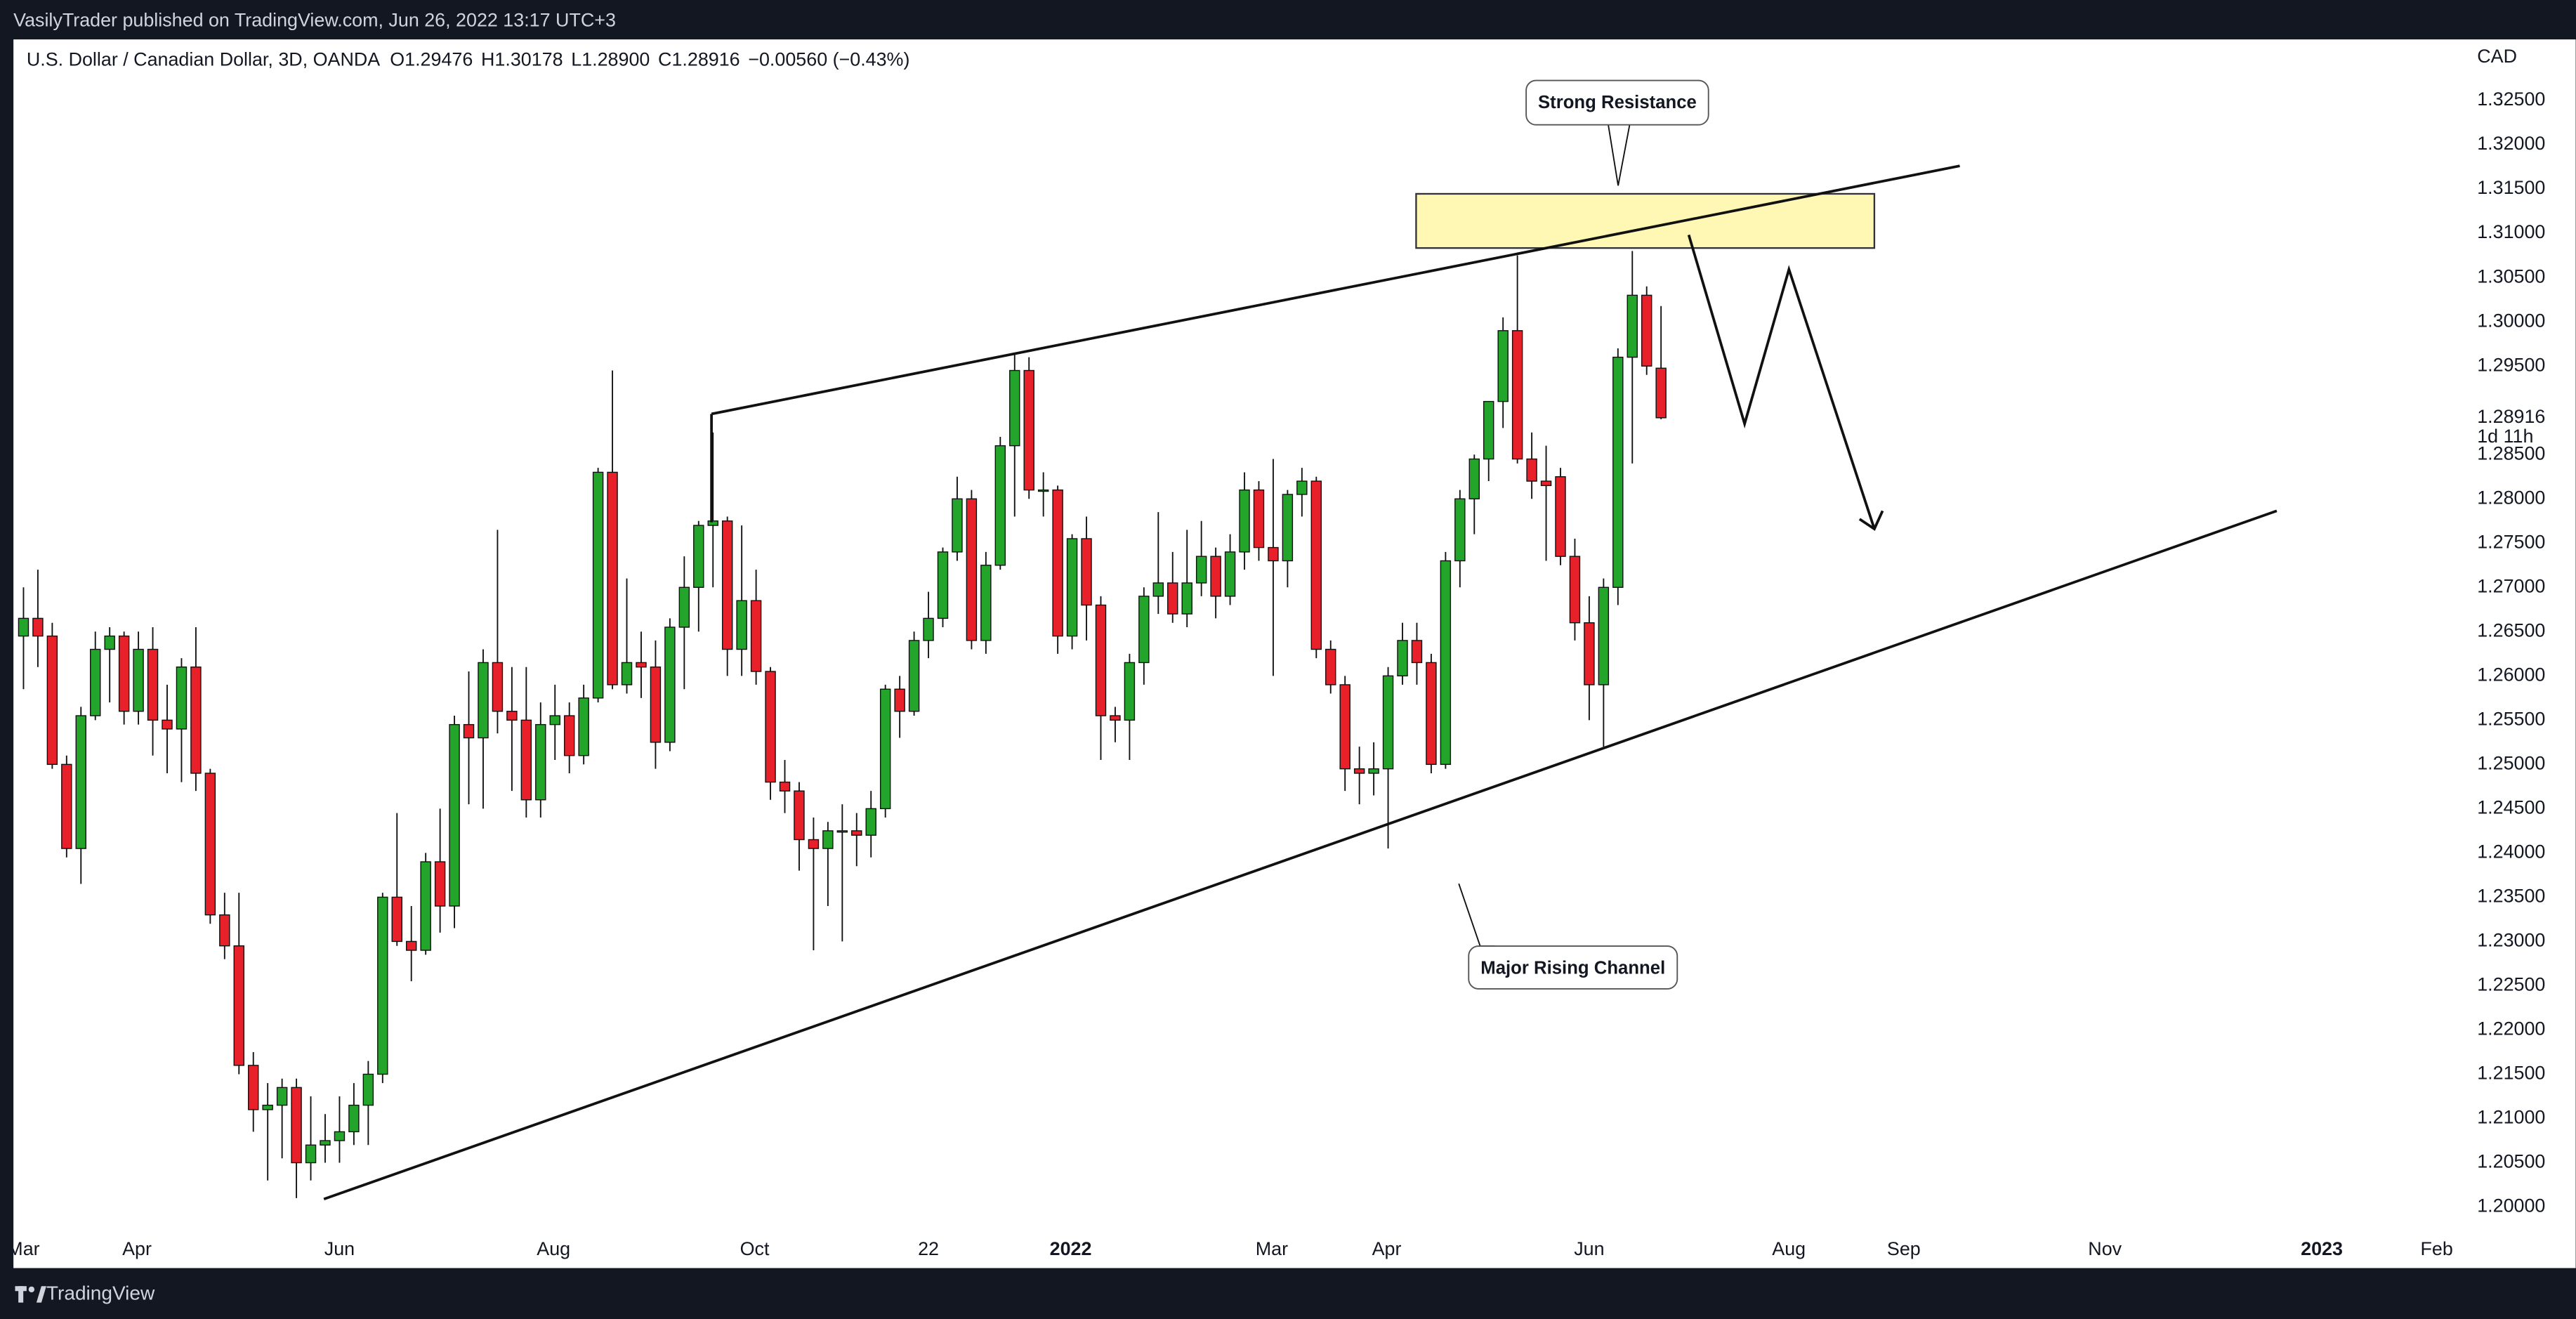 The image size is (2576, 1319). What do you see at coordinates (2511, 1028) in the screenshot?
I see `y-tick-label: 1.22000` at bounding box center [2511, 1028].